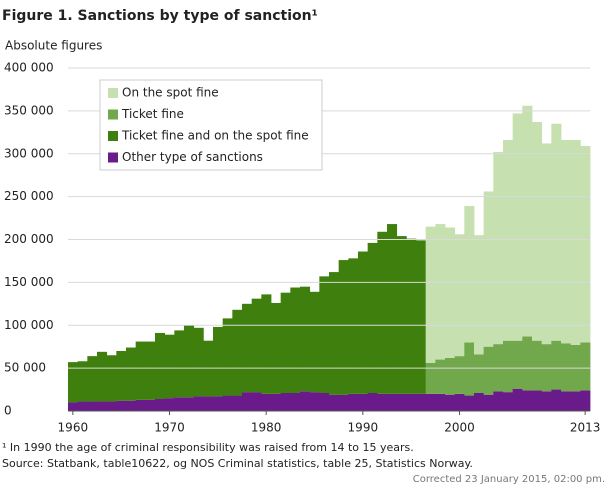  What do you see at coordinates (29, 153) in the screenshot?
I see `y-tick-label: 300 000` at bounding box center [29, 153].